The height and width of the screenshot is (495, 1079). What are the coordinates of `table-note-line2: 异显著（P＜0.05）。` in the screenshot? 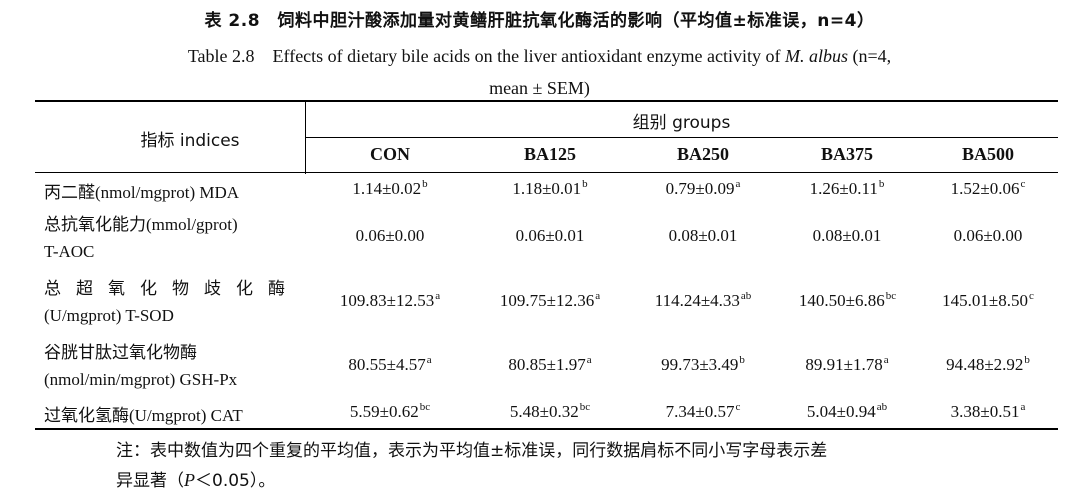 It's located at (196, 480).